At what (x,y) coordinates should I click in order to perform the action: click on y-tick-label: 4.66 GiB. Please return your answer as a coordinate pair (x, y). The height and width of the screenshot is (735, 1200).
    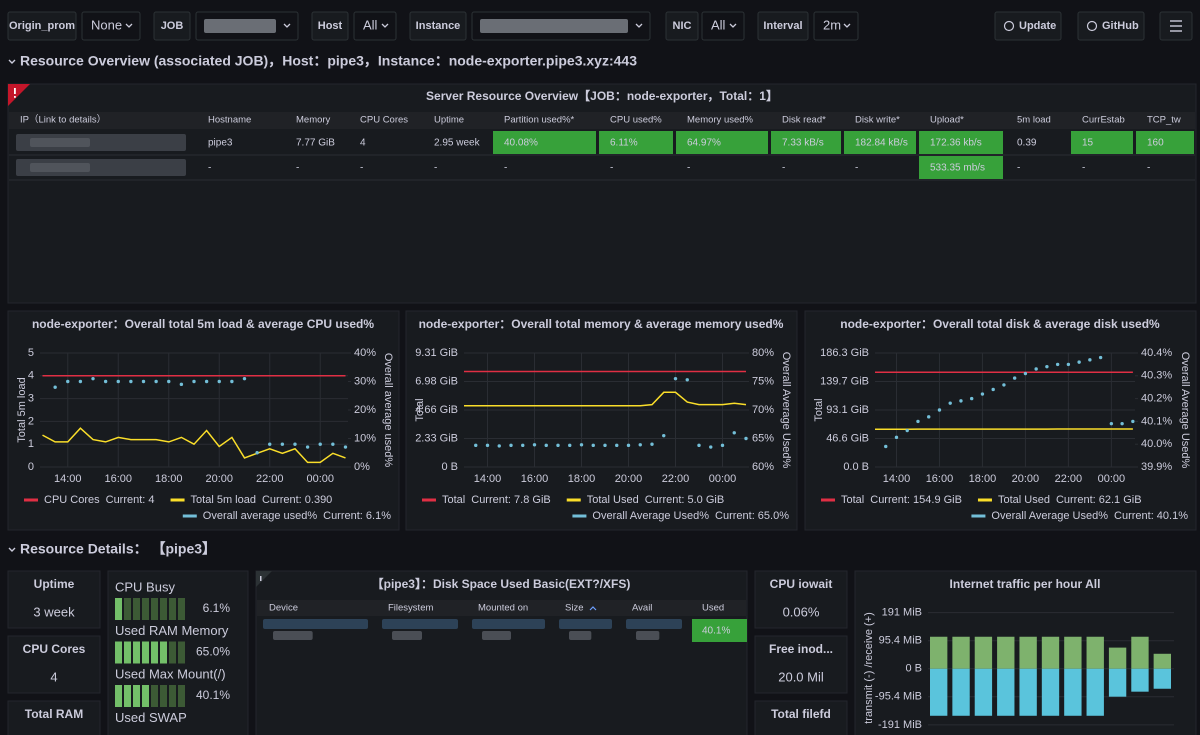
    Looking at the image, I should click on (436, 410).